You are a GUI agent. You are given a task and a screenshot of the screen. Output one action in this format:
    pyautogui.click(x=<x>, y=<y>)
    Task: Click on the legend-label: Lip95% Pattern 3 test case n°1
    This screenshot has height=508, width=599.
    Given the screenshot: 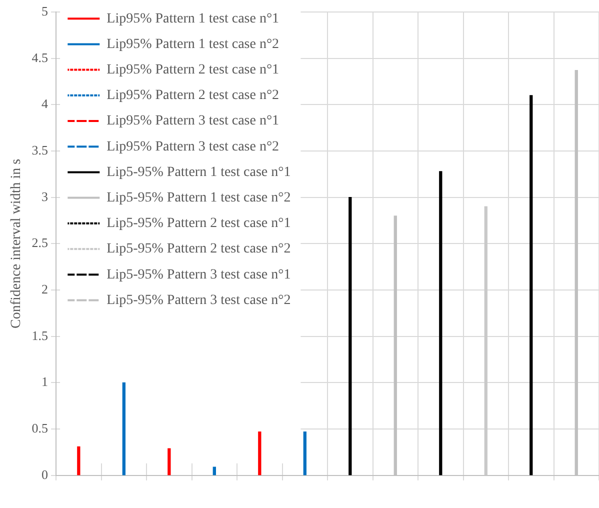 What is the action you would take?
    pyautogui.click(x=193, y=121)
    